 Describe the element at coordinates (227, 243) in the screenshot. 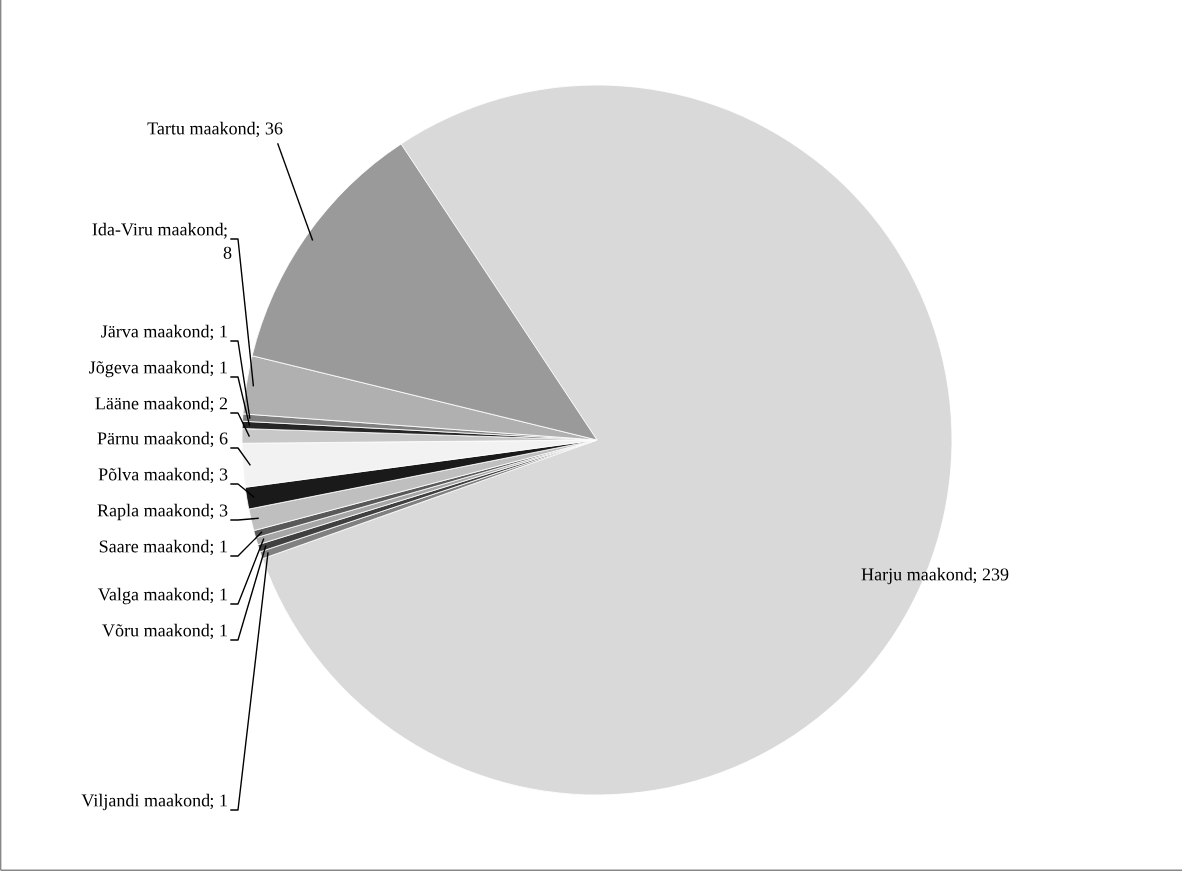

I see `data-label: ; 8` at that location.